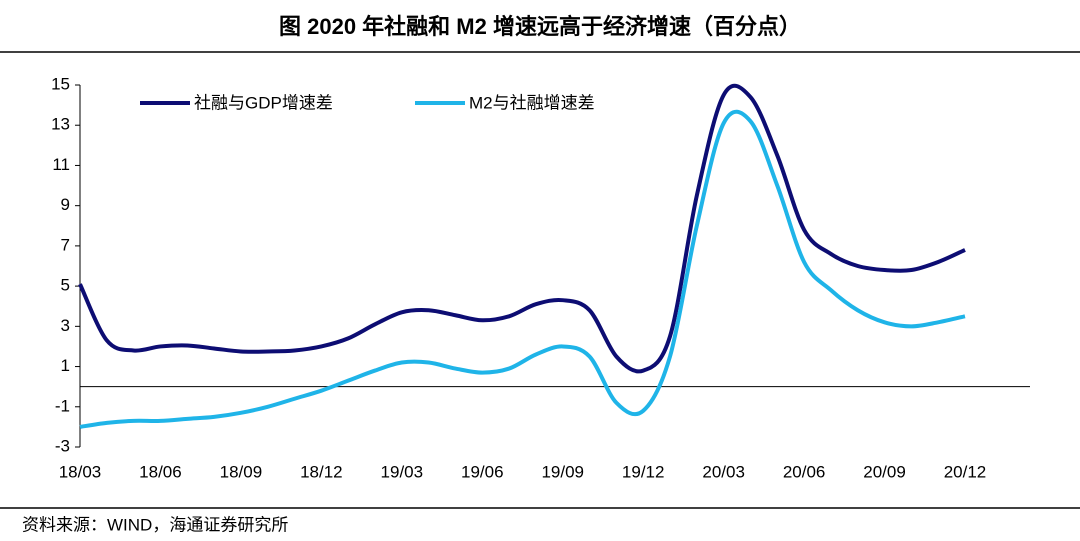 This screenshot has width=1080, height=541. What do you see at coordinates (540, 26) in the screenshot?
I see `chart-title: 图 2020 年社融和 M2 增速远高于经济增速（百分点）` at bounding box center [540, 26].